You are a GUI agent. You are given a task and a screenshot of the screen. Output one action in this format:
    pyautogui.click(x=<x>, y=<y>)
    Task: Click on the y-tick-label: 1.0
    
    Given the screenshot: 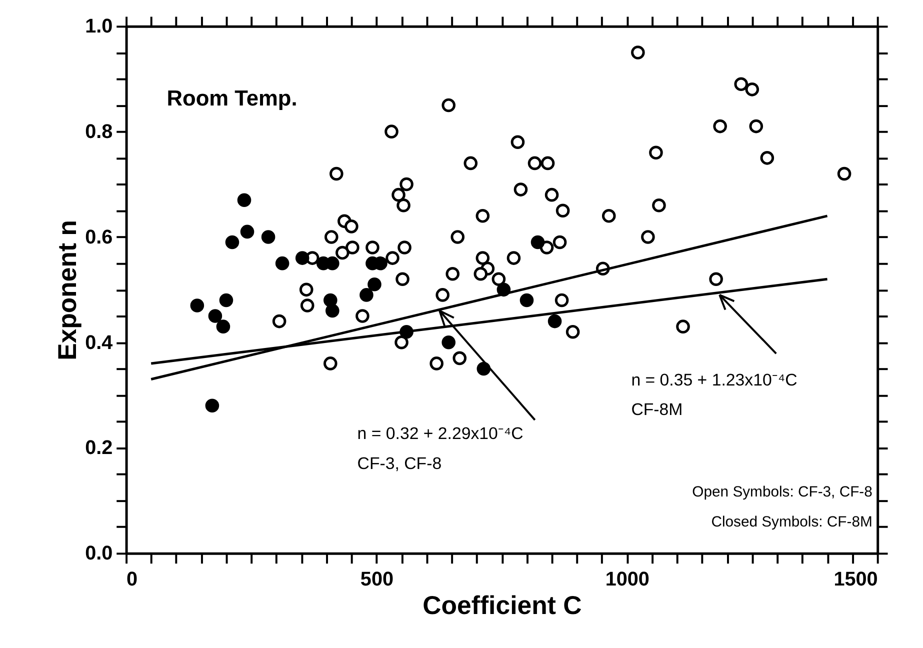 What is the action you would take?
    pyautogui.click(x=99, y=27)
    